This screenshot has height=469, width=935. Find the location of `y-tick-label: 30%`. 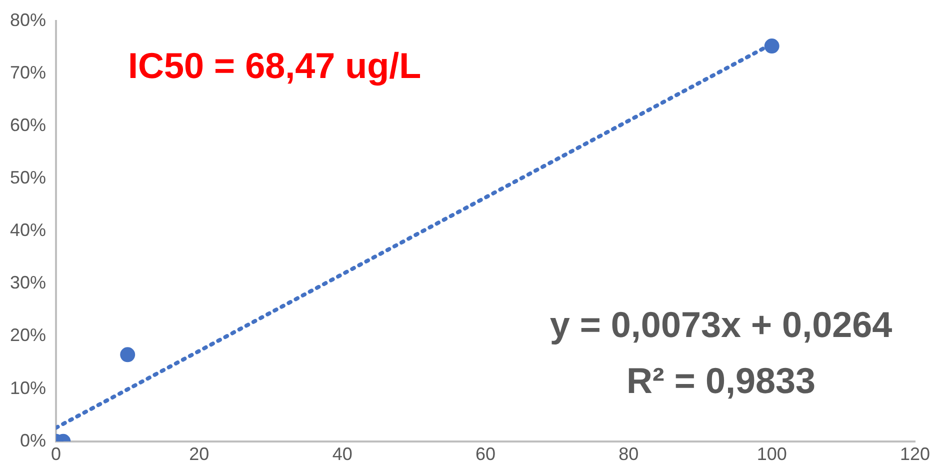

y-tick-label: 30% is located at coordinates (28, 282).